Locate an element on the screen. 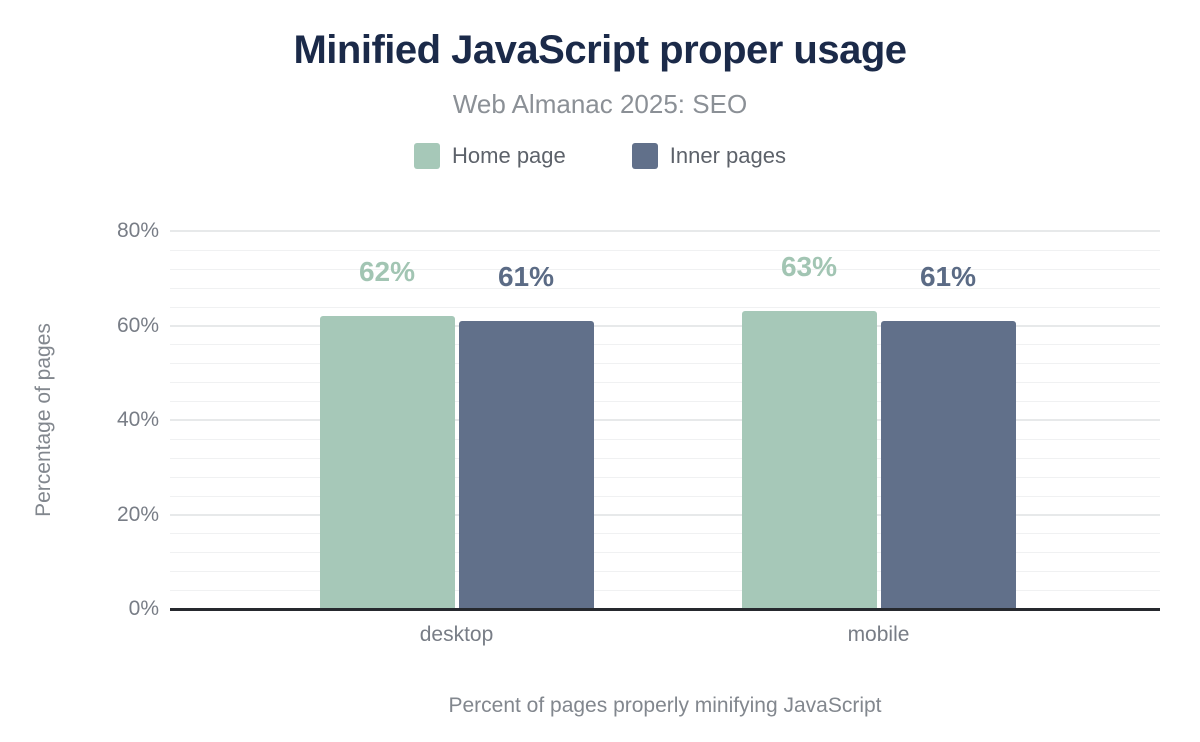 This screenshot has width=1200, height=742. legend-item-inner-pages: Inner pages is located at coordinates (708, 156).